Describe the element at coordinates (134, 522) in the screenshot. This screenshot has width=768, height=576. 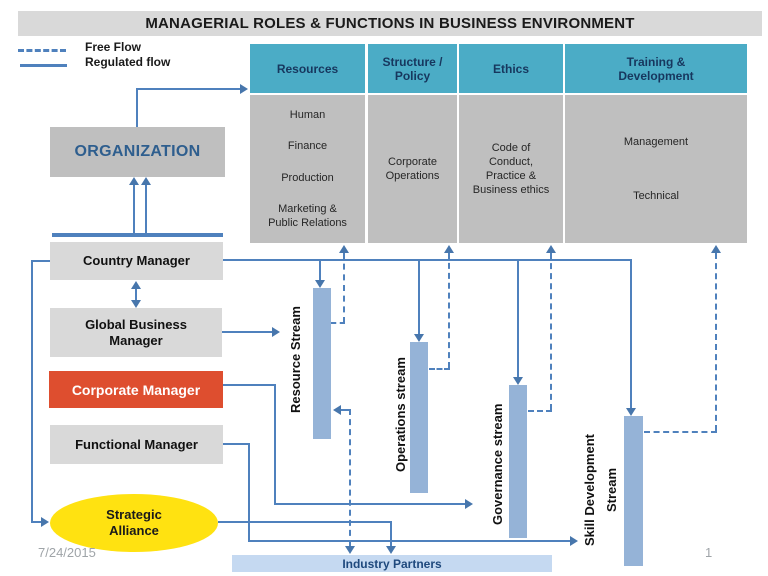
I see `strategic-alliance-label: Strategic Alliance` at that location.